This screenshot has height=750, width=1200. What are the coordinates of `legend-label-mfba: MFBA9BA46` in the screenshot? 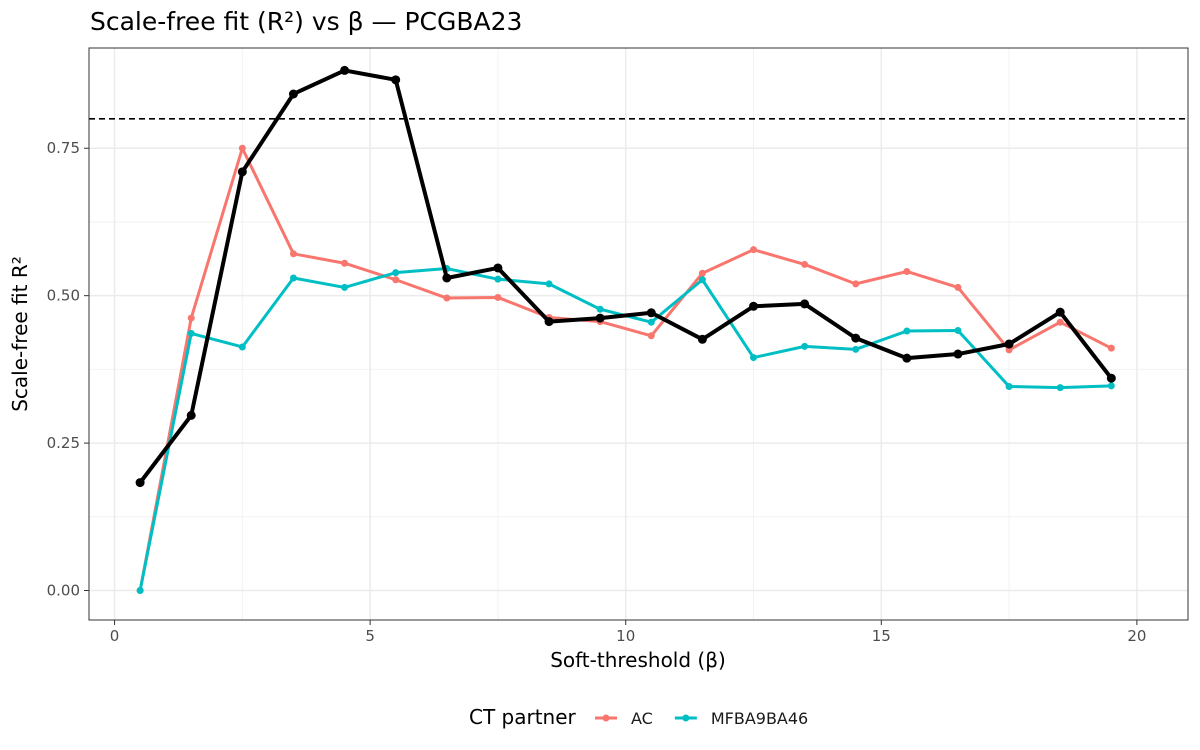 It's located at (759, 718).